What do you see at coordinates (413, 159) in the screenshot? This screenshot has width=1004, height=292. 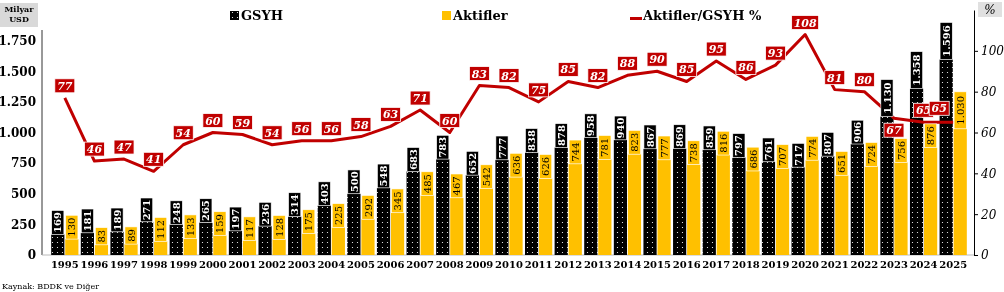 I see `data-label: 683` at bounding box center [413, 159].